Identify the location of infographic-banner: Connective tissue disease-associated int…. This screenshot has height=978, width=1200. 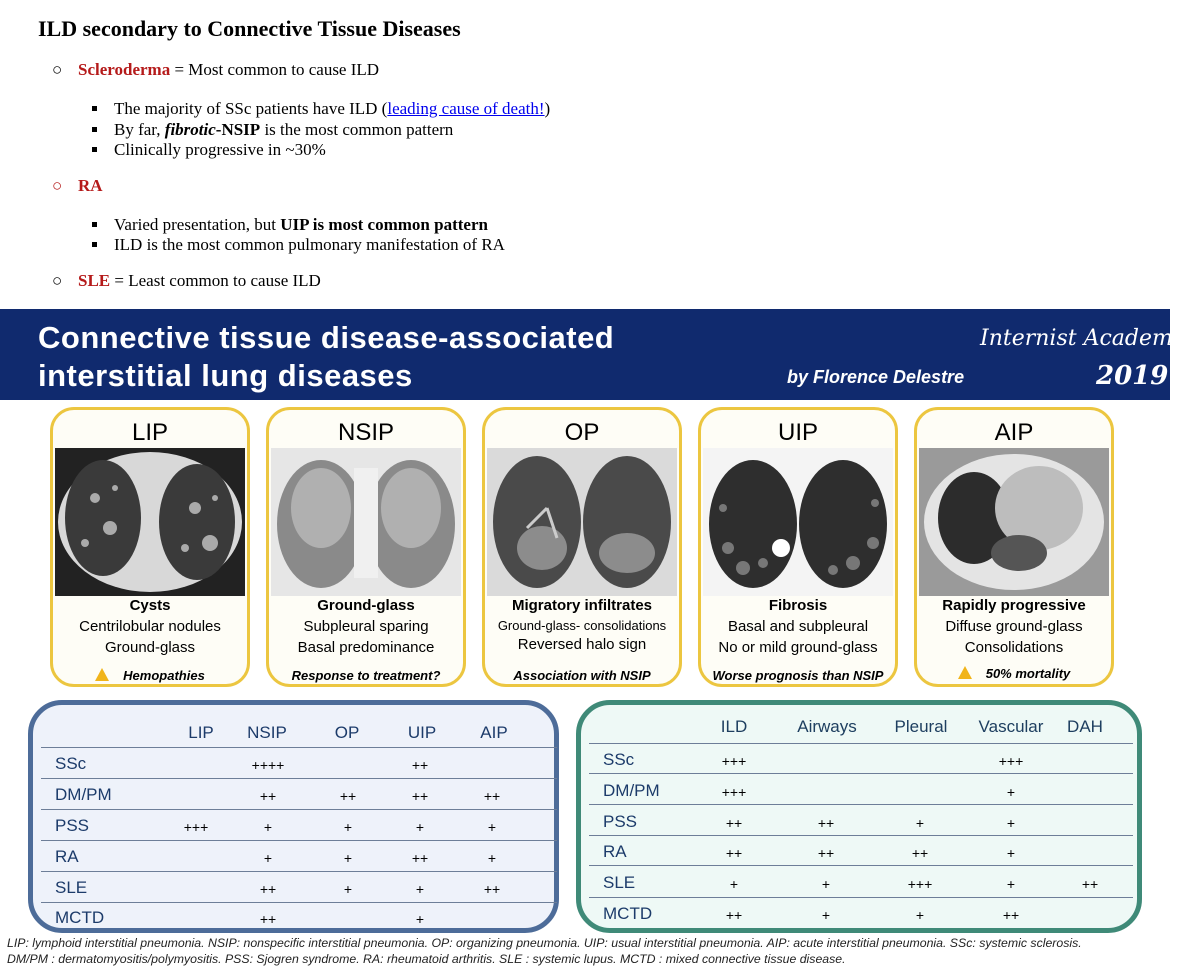
(592, 354).